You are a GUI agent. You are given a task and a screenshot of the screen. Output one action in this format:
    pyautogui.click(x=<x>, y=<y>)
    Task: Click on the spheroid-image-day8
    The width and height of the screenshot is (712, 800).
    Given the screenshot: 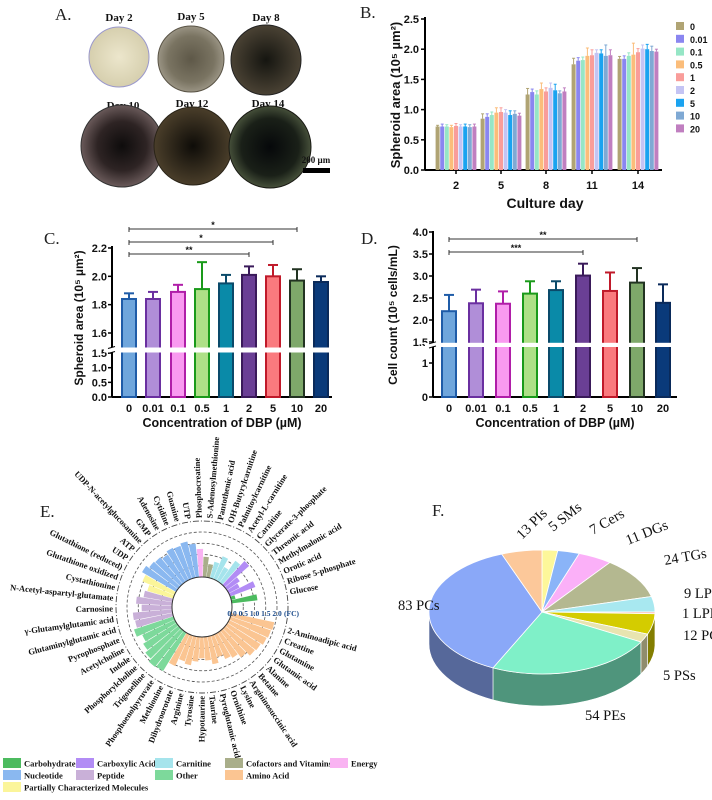 What is the action you would take?
    pyautogui.click(x=266, y=60)
    